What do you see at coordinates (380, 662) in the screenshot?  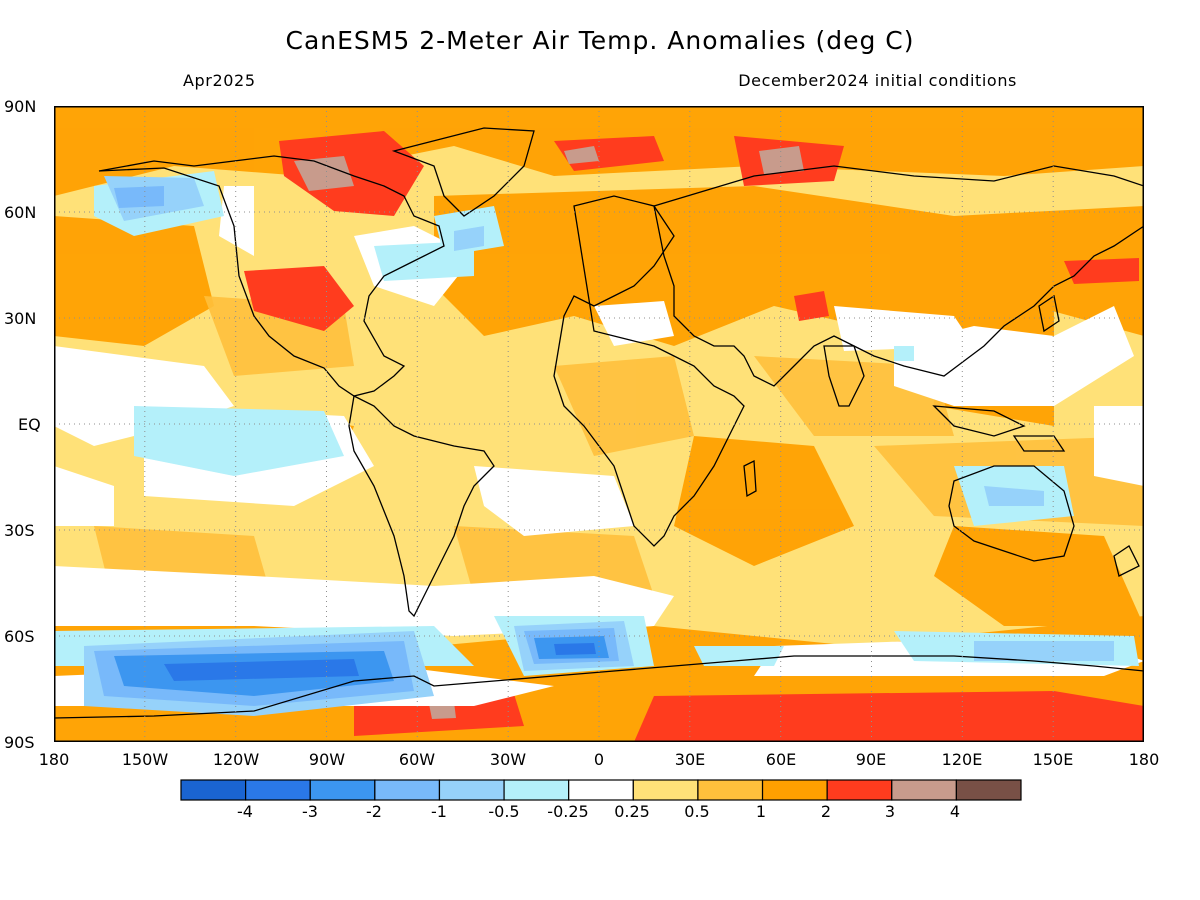 I see `anomaly-extreme-negative-regions` at bounding box center [380, 662].